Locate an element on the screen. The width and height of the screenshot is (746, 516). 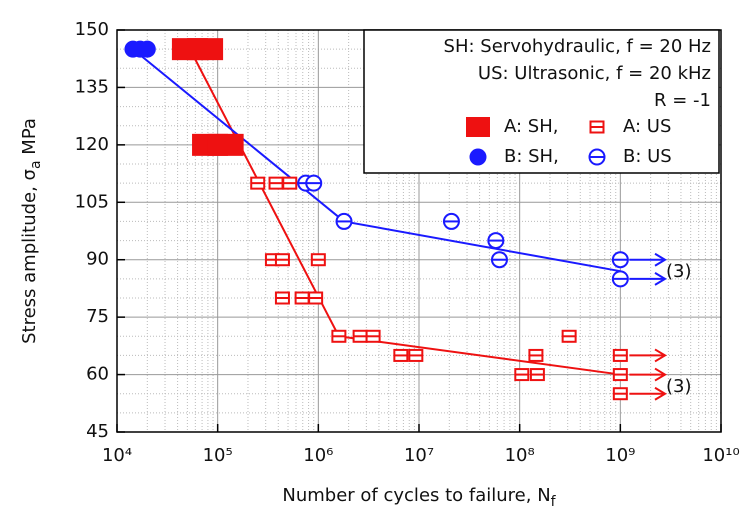
y-axis-label: Stress amplitude, σa MPa is located at coordinates (31, 231).